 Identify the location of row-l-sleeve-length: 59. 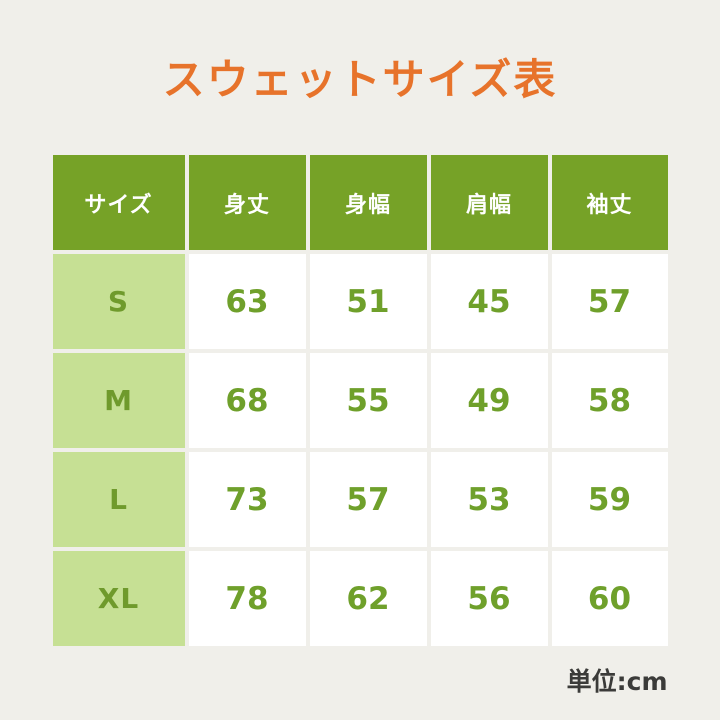
(609, 499).